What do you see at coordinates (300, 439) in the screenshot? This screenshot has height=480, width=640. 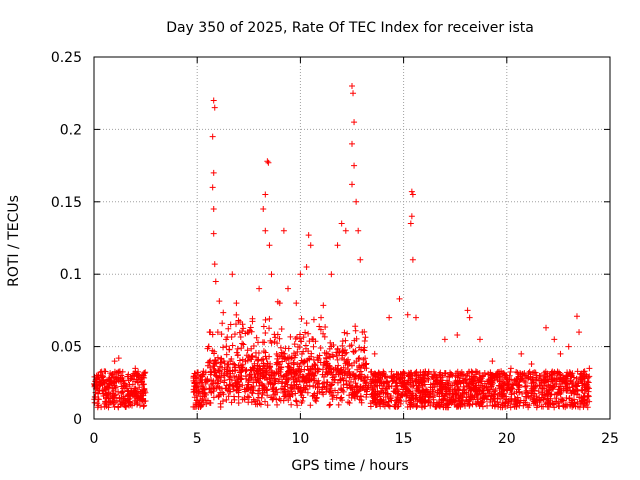 I see `x-tick-label: 10` at bounding box center [300, 439].